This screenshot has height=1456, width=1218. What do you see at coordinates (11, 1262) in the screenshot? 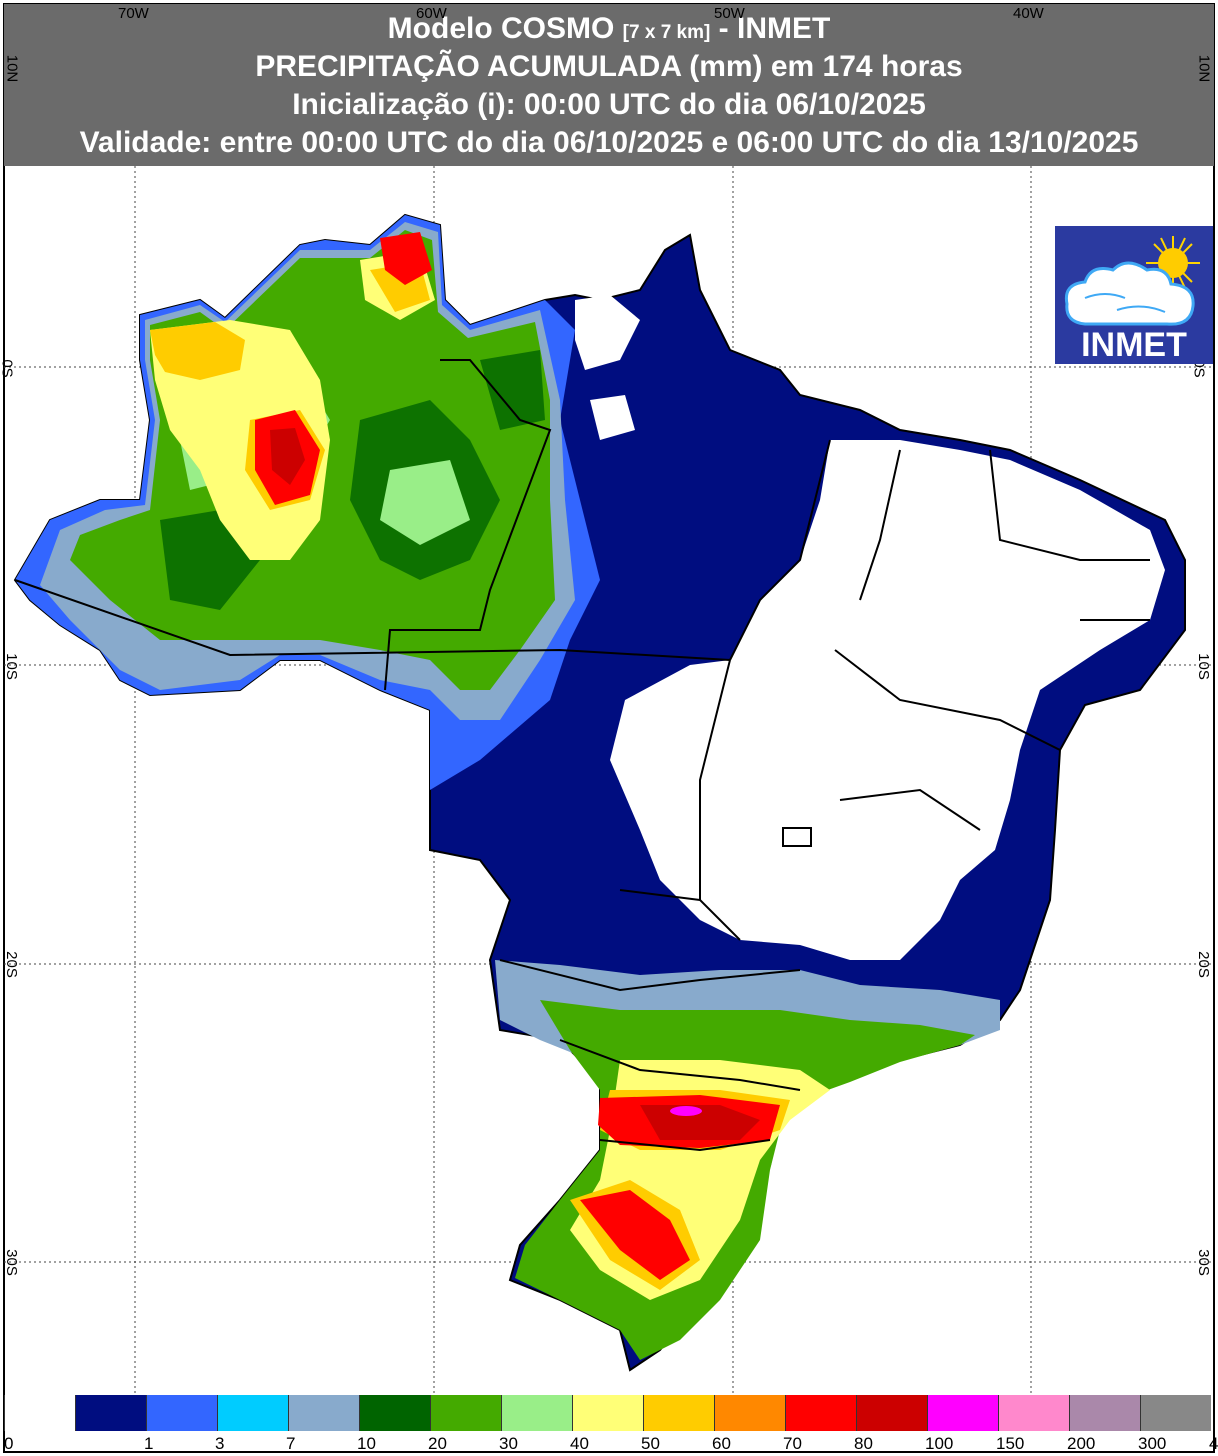
I see `lat-label-left-30s: 30S` at bounding box center [11, 1262].